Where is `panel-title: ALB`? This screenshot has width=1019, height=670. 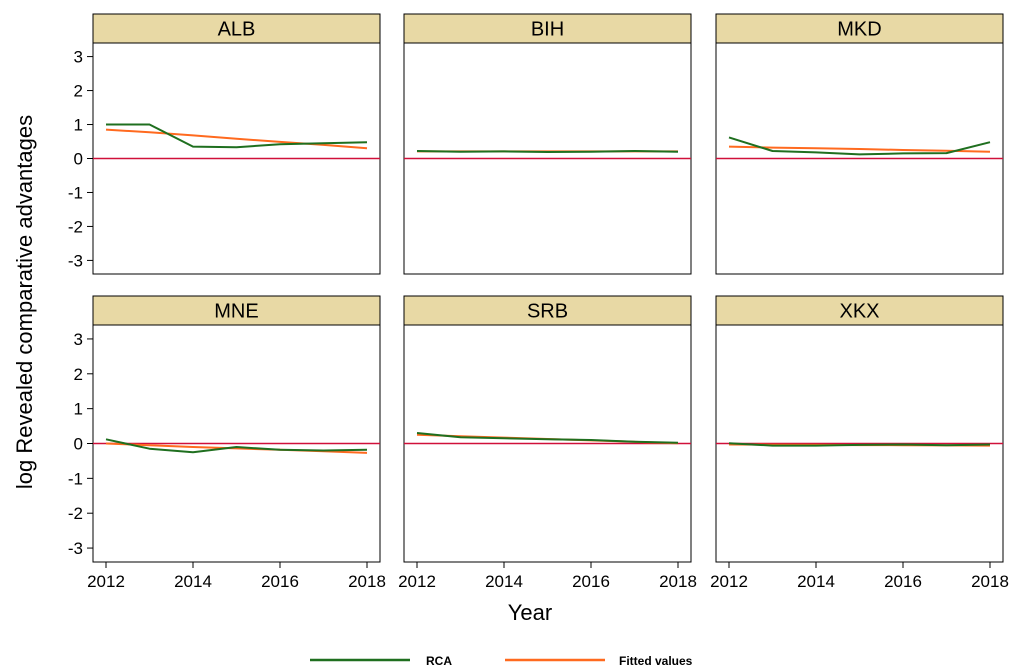 panel-title: ALB is located at coordinates (237, 30).